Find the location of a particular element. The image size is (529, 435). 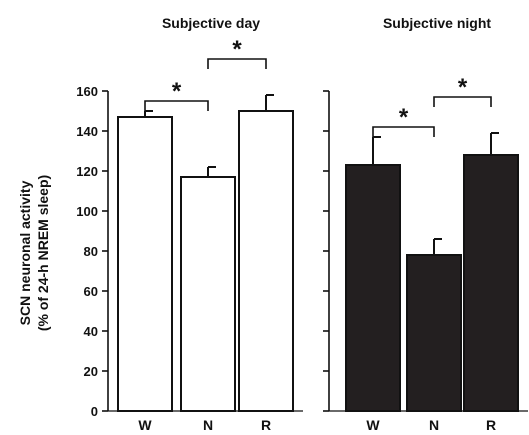

y-tick-label-0: 0 is located at coordinates (94, 411).